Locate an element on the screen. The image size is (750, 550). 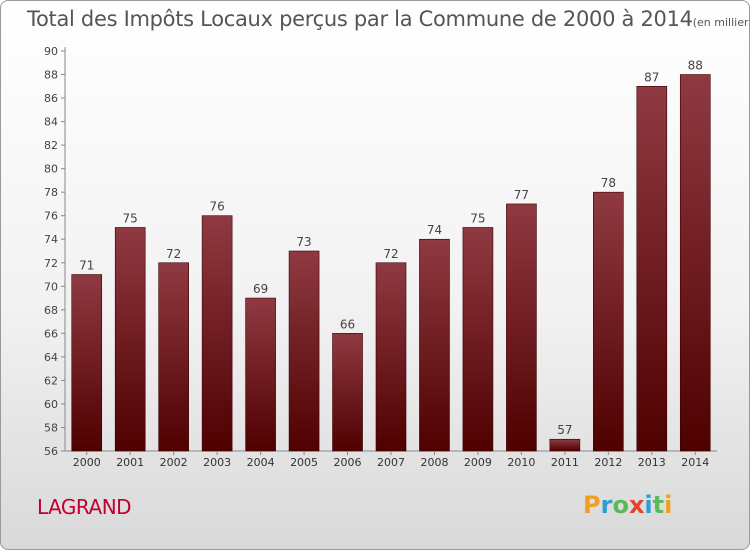
y-tick-label: 58 is located at coordinates (51, 427).